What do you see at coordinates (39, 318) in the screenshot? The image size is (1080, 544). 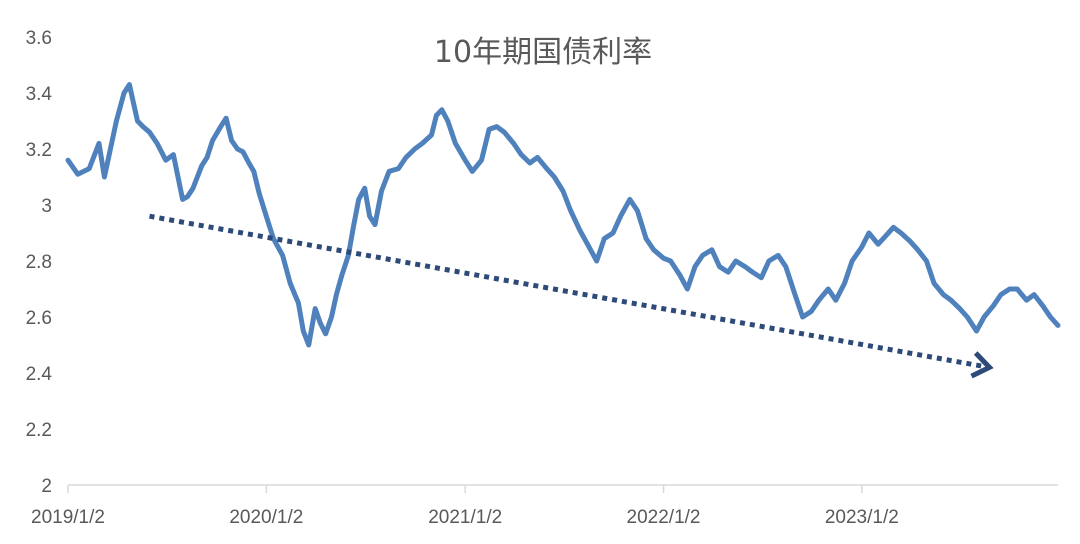 I see `y-tick-label: 2.6` at bounding box center [39, 318].